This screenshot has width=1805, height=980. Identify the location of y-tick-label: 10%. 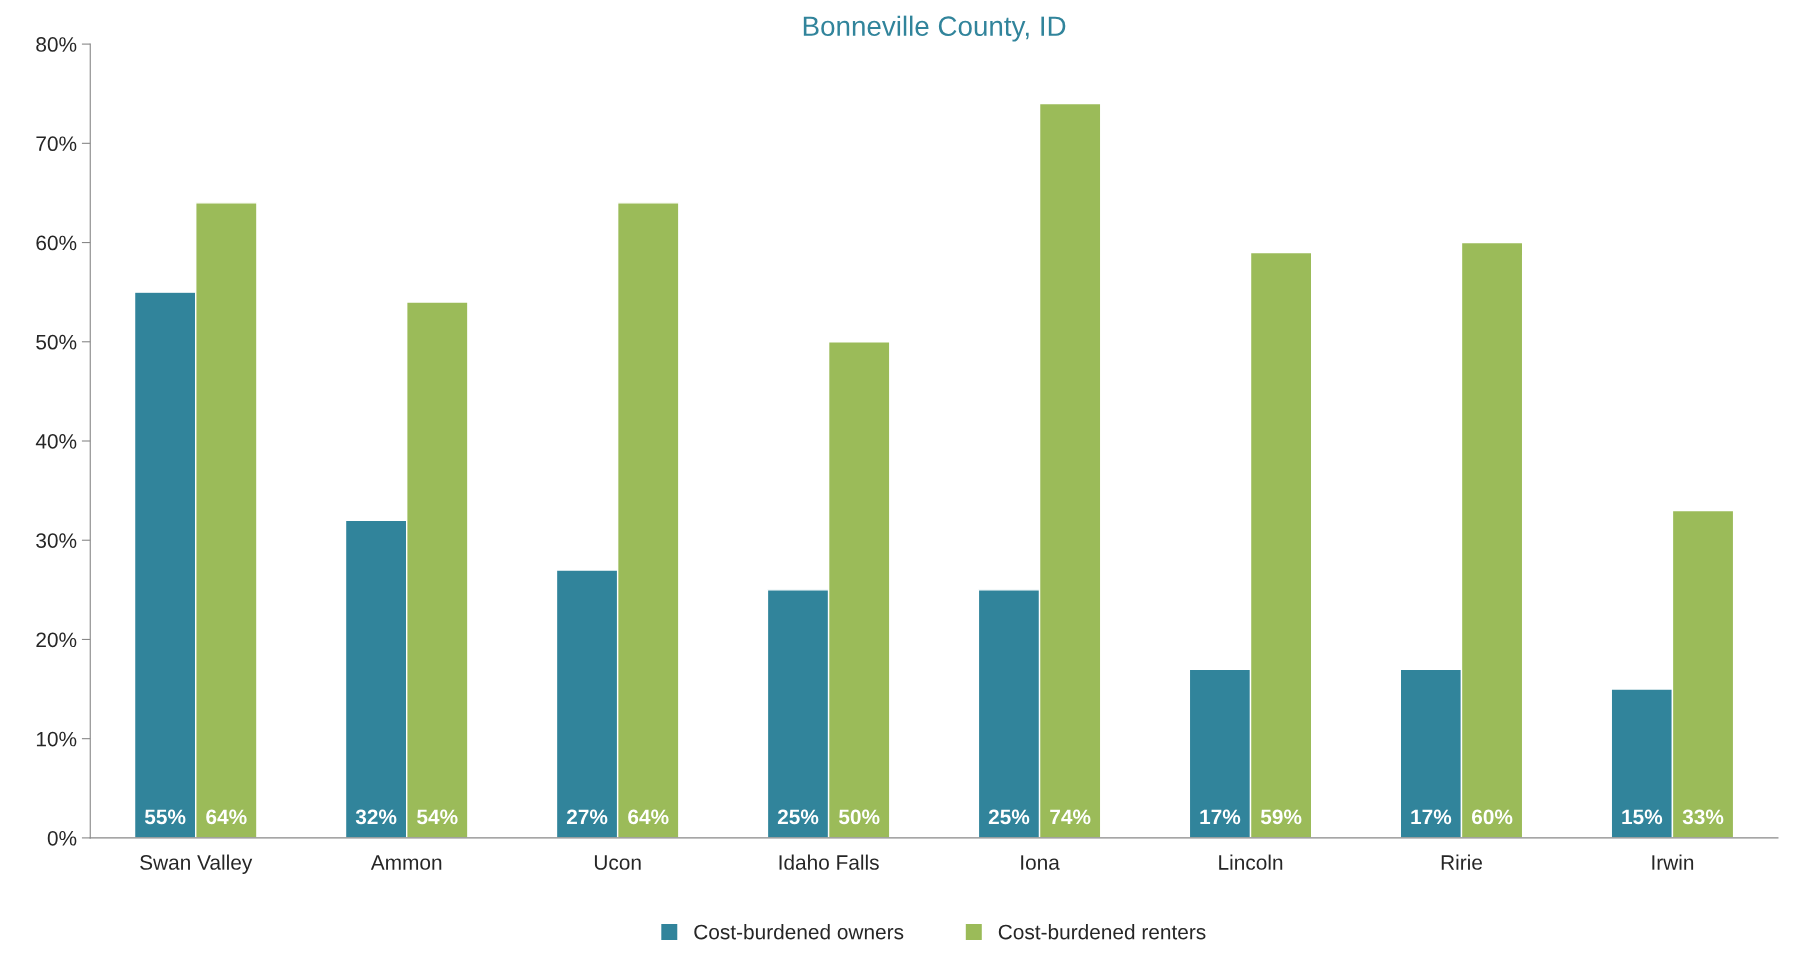
(56, 739).